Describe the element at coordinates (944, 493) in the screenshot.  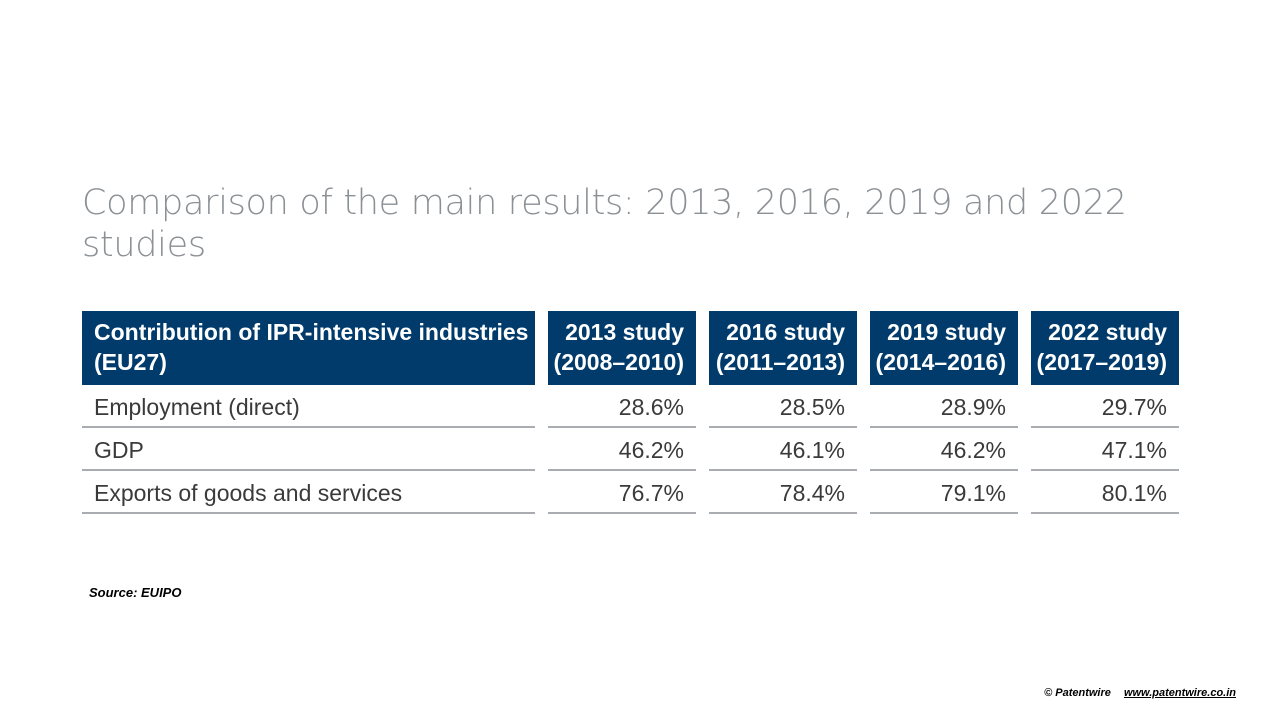
I see `table-cell: 79.1%` at that location.